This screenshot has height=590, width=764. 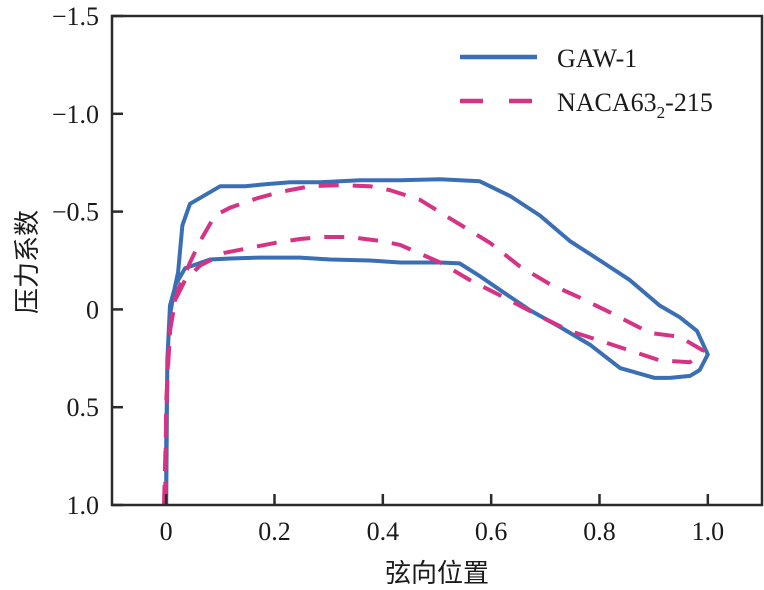 What do you see at coordinates (599, 531) in the screenshot?
I see `x-tick-label: 0.8` at bounding box center [599, 531].